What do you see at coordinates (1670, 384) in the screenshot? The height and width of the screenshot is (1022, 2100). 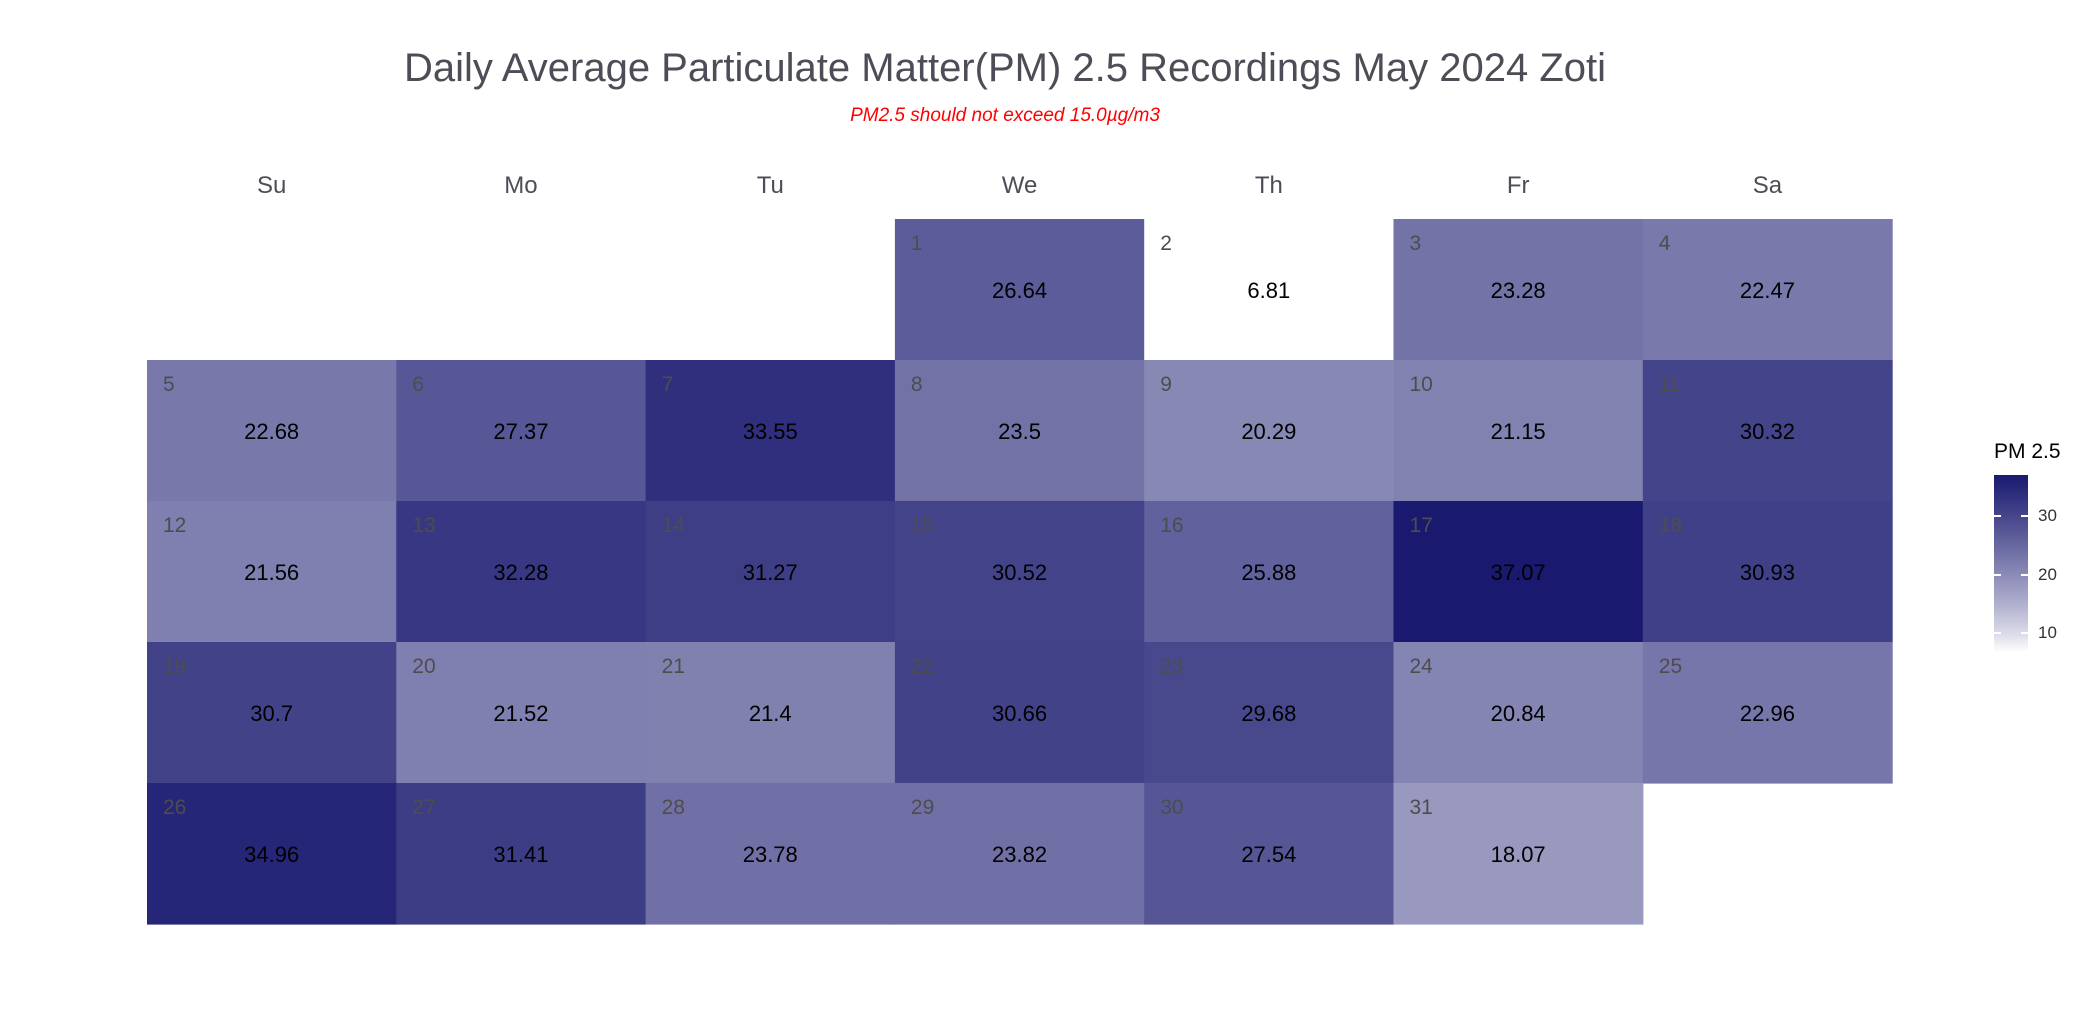 I see `day-number: 11` at bounding box center [1670, 384].